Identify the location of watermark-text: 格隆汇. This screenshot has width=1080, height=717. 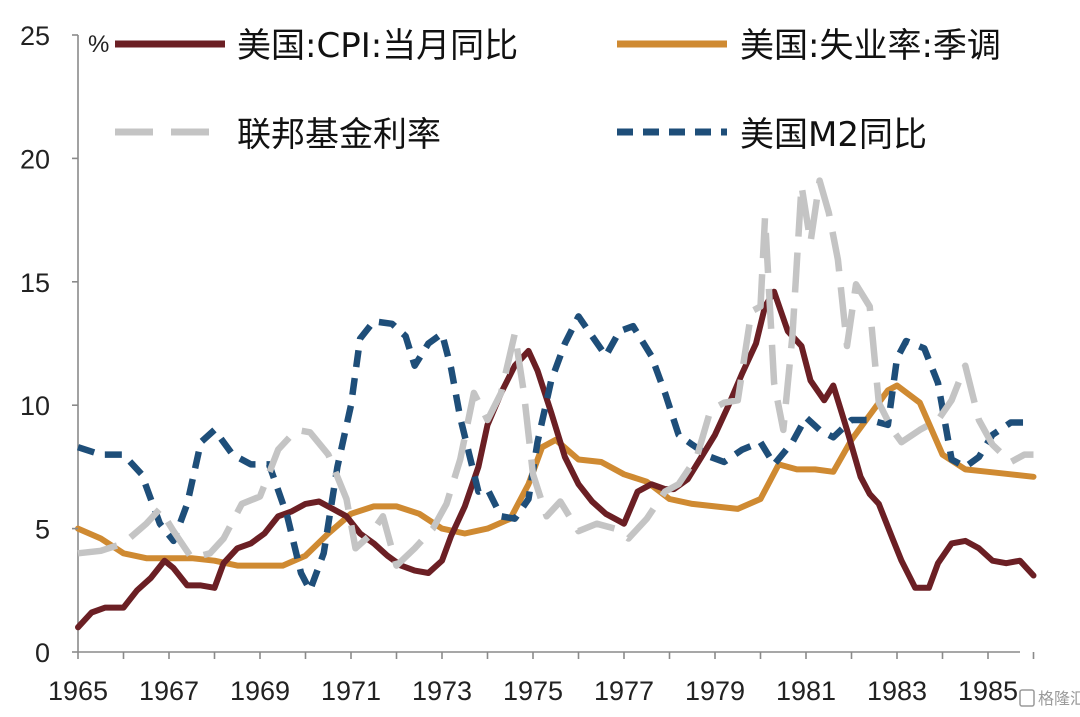
(1059, 698).